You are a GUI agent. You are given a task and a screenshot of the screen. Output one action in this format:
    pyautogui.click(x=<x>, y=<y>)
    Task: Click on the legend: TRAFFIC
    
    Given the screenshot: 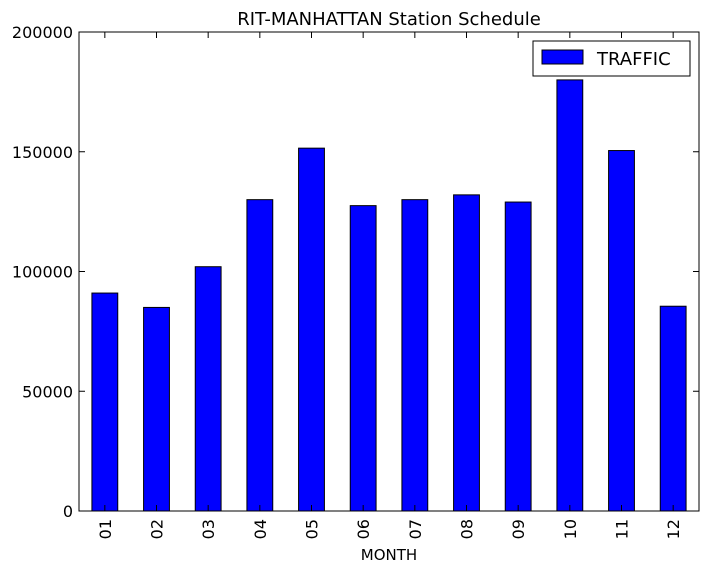 What is the action you would take?
    pyautogui.click(x=611, y=58)
    